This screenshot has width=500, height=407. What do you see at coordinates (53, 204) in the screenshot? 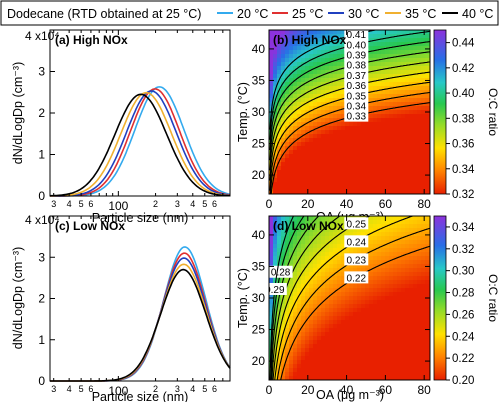
I see `x-tick-label: 3` at bounding box center [53, 204].